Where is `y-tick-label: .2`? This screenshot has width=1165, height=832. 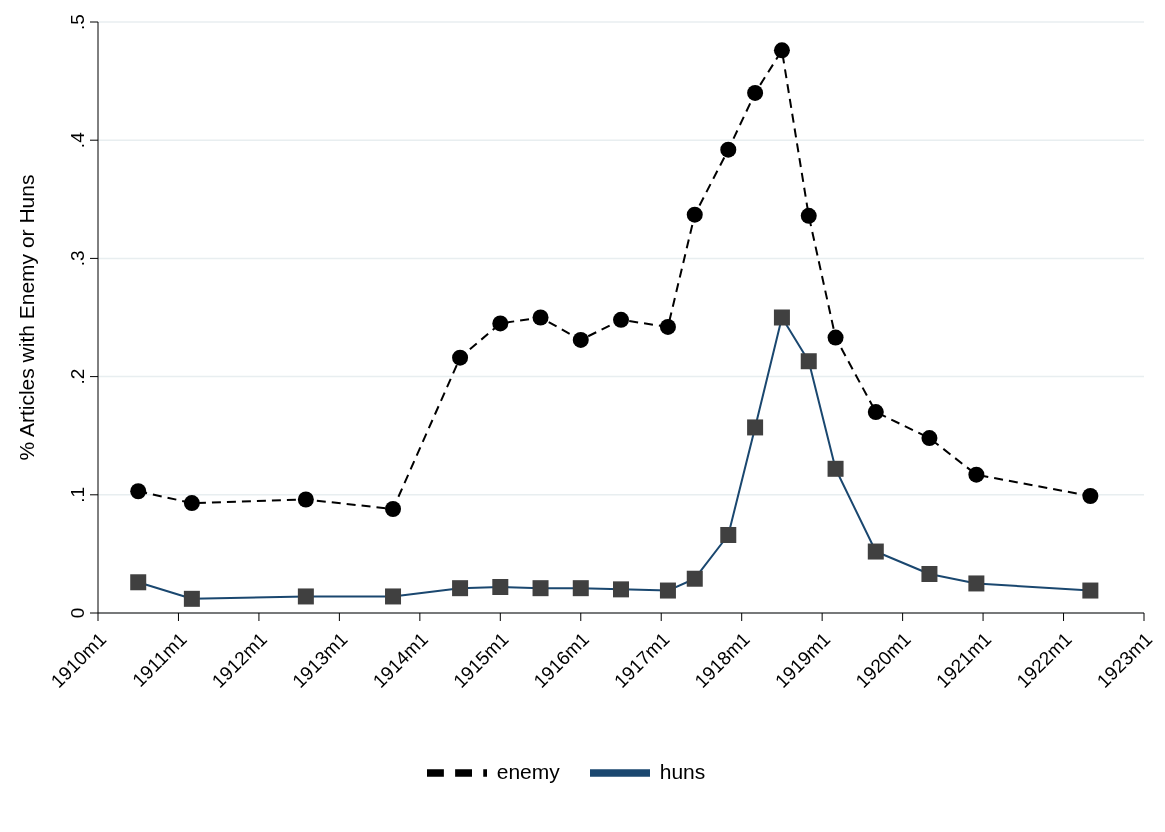 y-tick-label: .2 is located at coordinates (77, 376).